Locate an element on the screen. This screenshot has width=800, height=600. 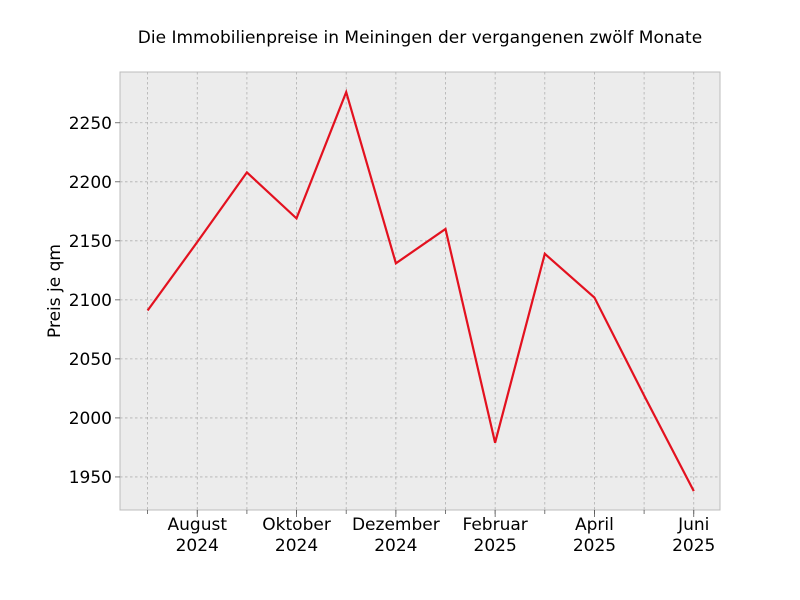
y-axis-label: Preis je qm is located at coordinates (55, 291).